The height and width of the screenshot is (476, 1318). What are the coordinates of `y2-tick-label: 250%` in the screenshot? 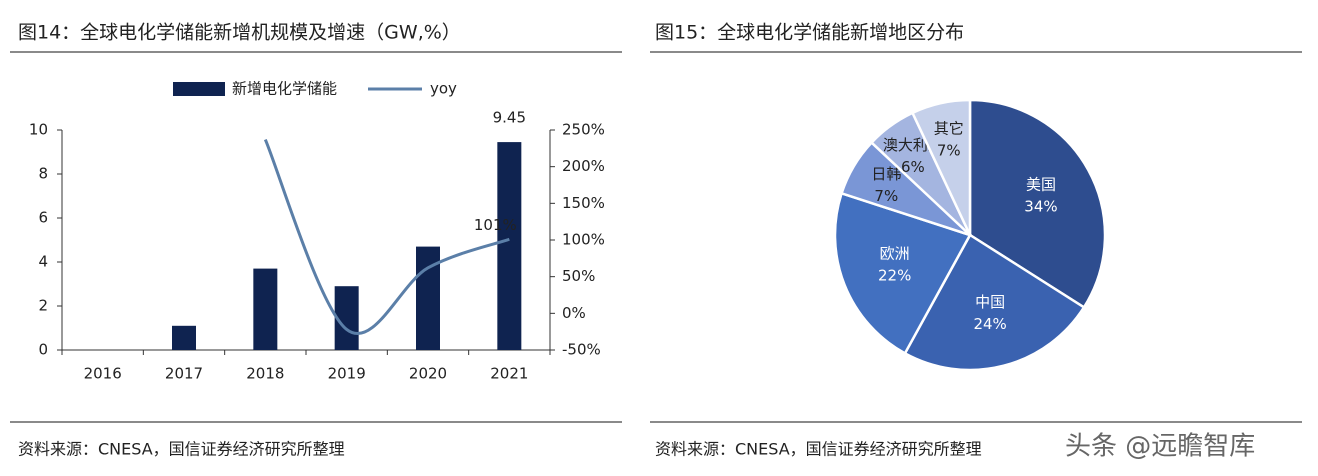 It's located at (583, 130).